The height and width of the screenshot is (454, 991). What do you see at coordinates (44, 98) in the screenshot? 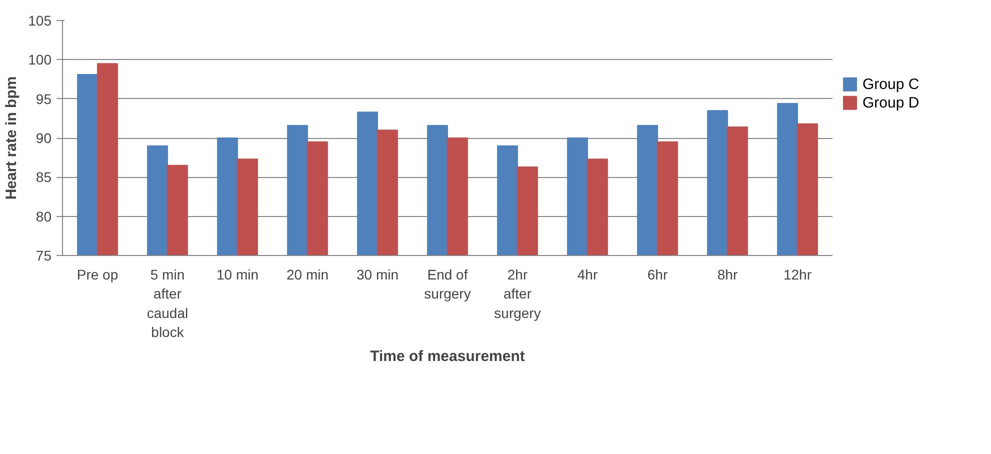
I see `y-tick-label: 95` at bounding box center [44, 98].